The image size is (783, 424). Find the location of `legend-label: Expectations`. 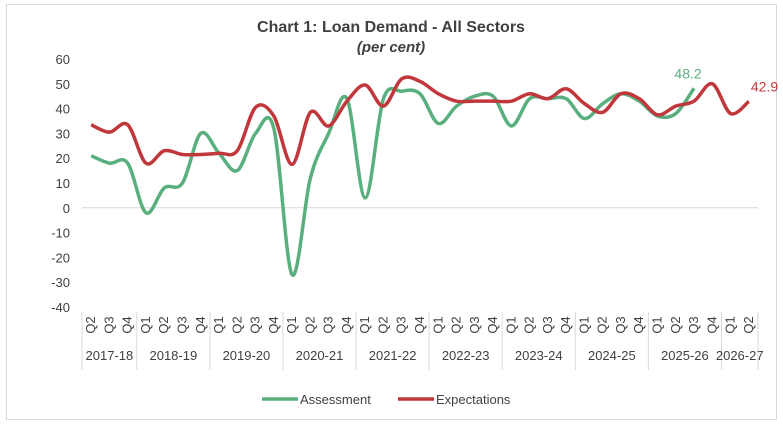

legend-label: Expectations is located at coordinates (473, 399).